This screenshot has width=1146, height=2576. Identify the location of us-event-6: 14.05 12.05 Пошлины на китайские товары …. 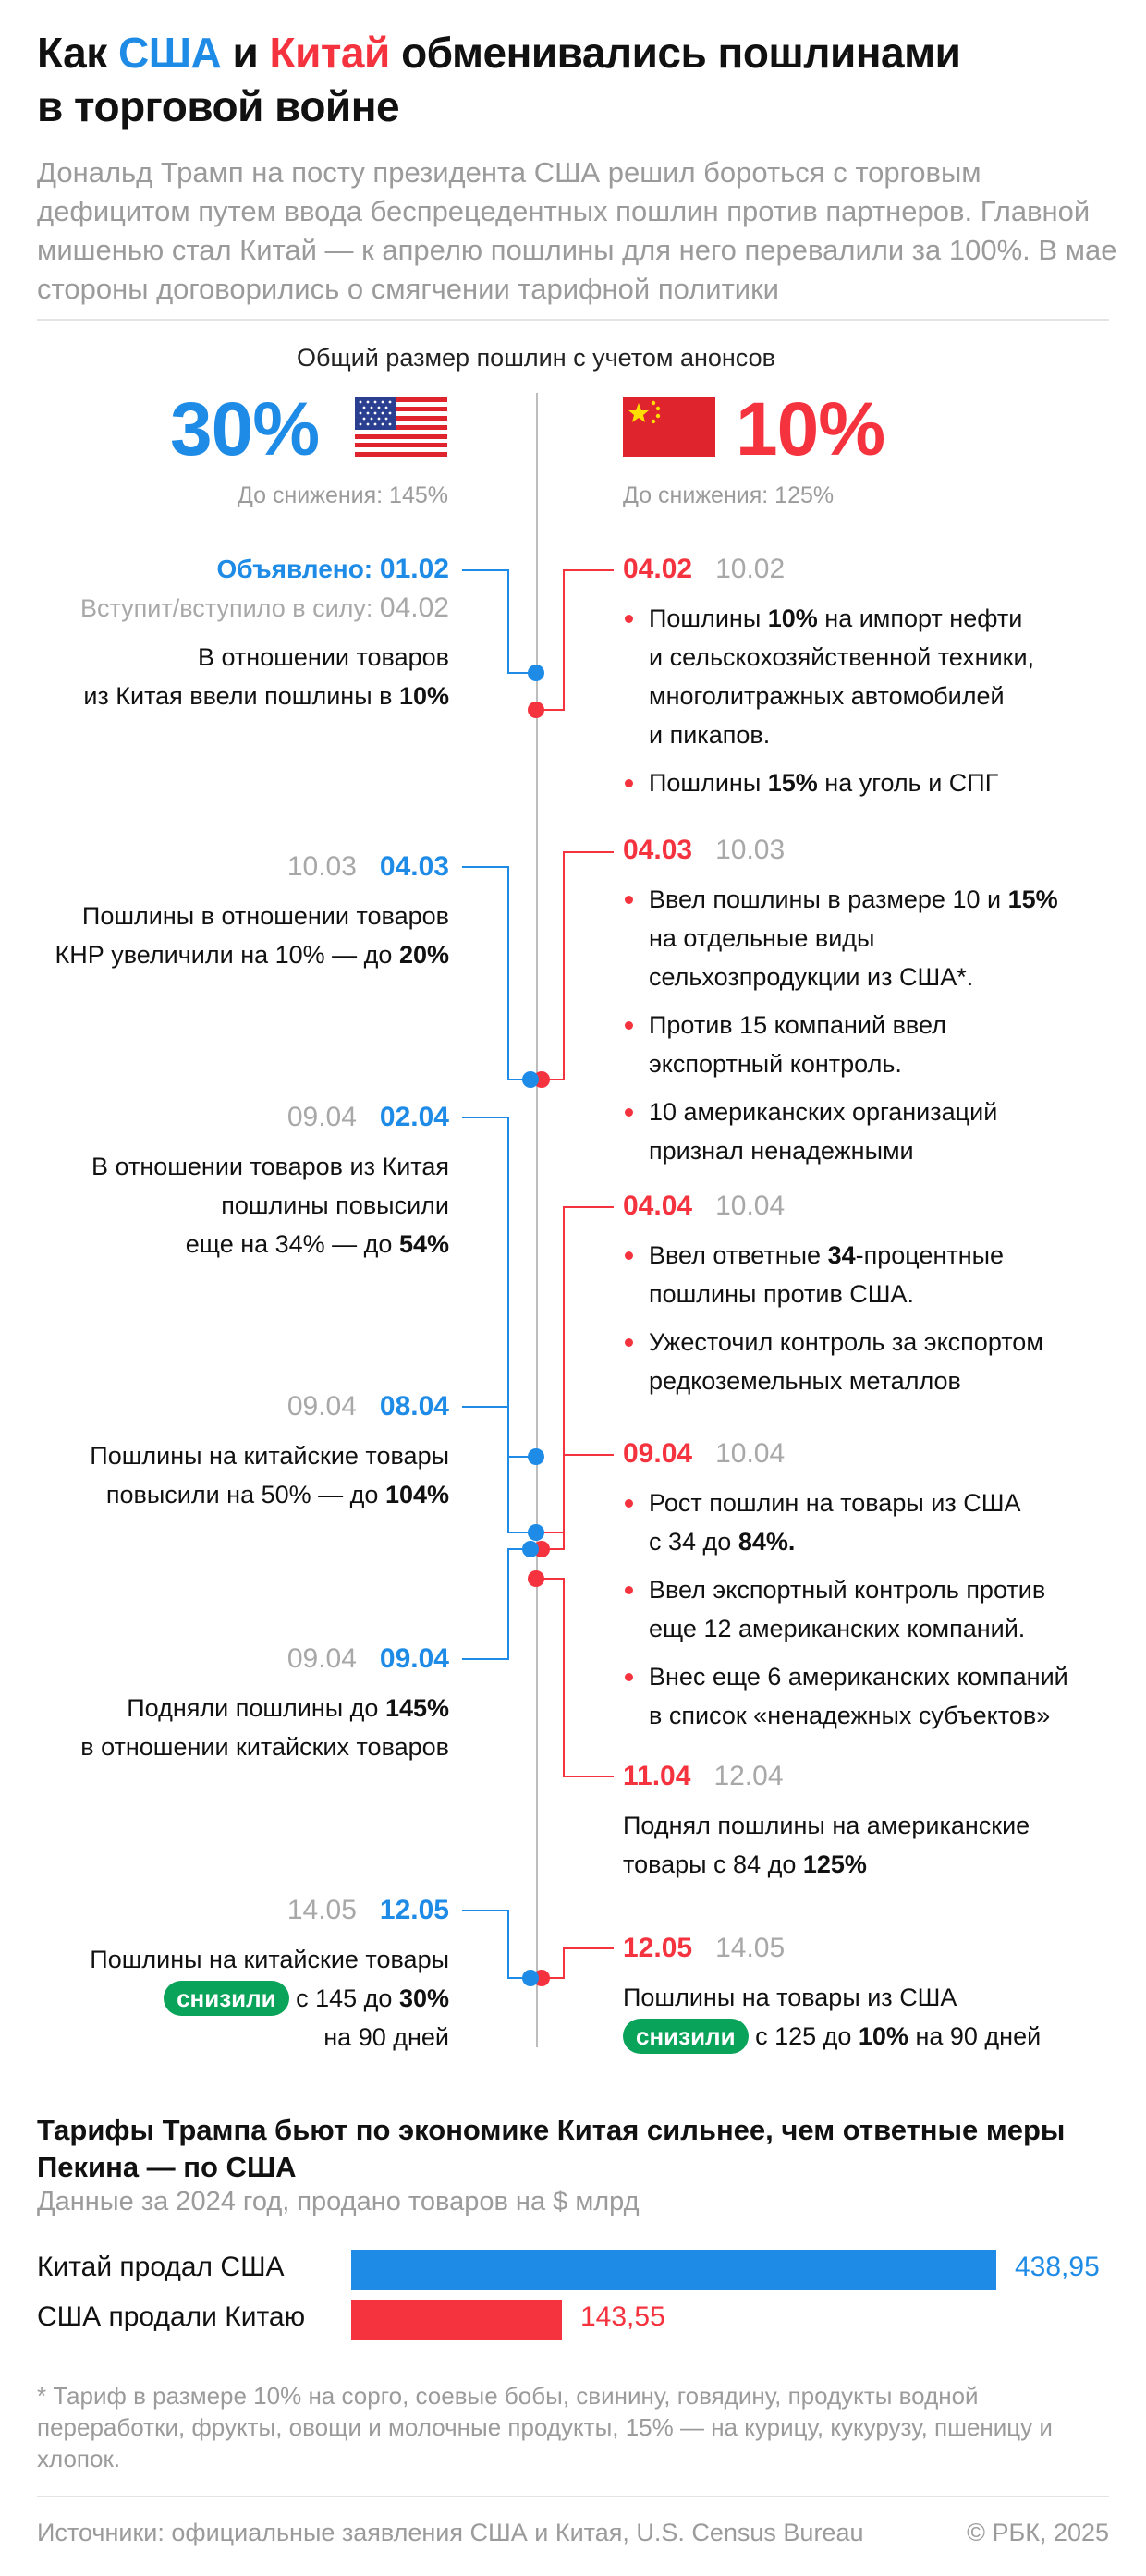
(270, 1973).